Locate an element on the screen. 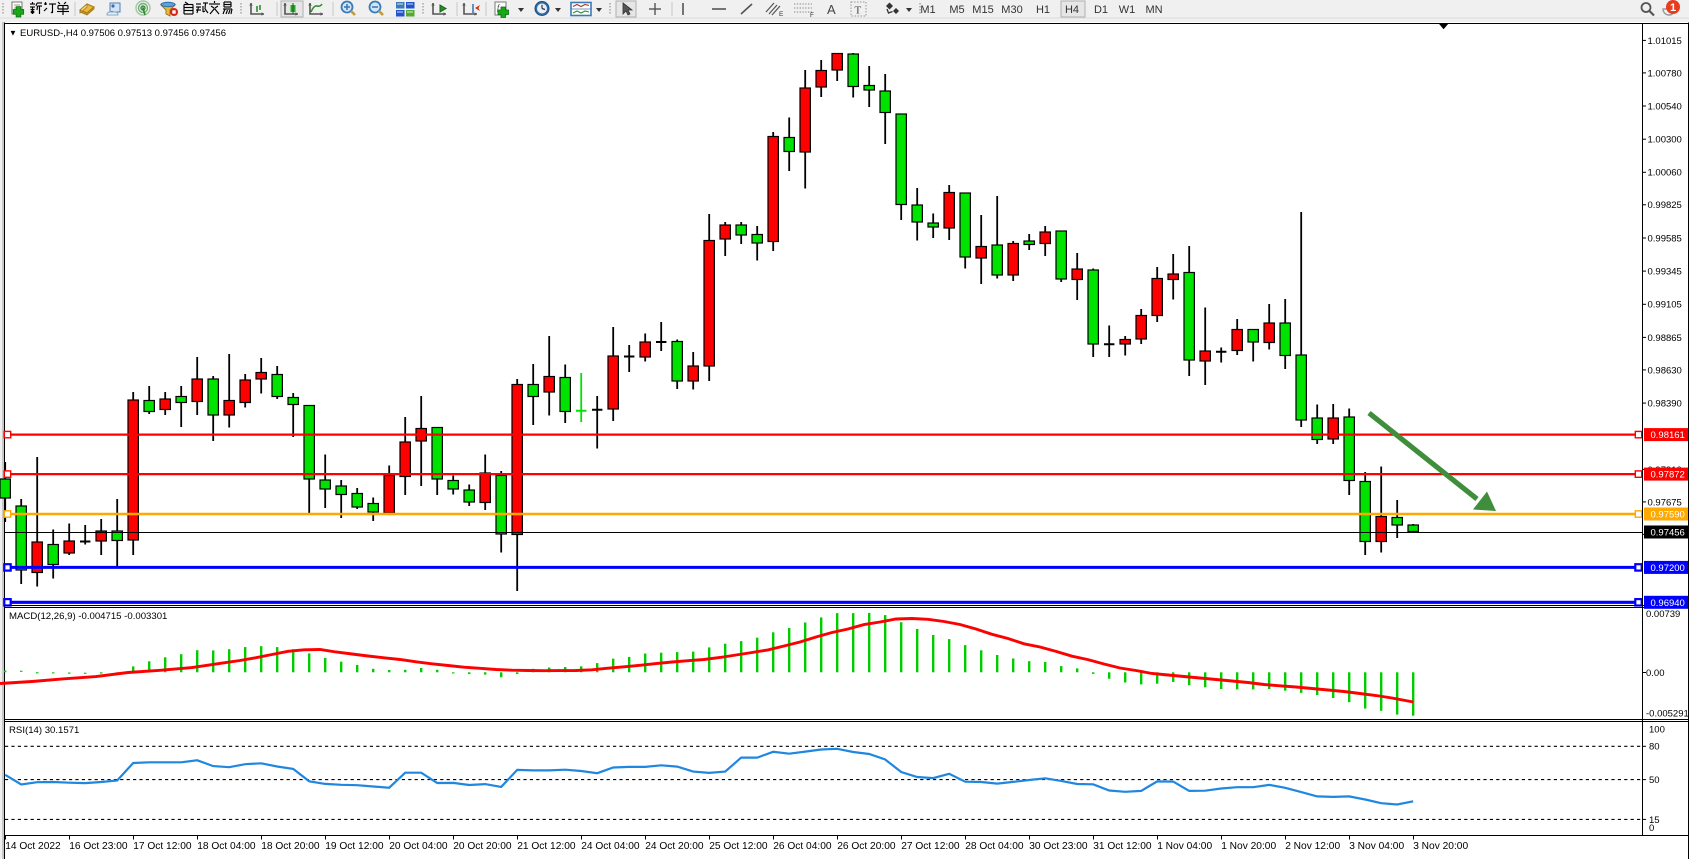  svg-text: E is located at coordinates (781, 14).